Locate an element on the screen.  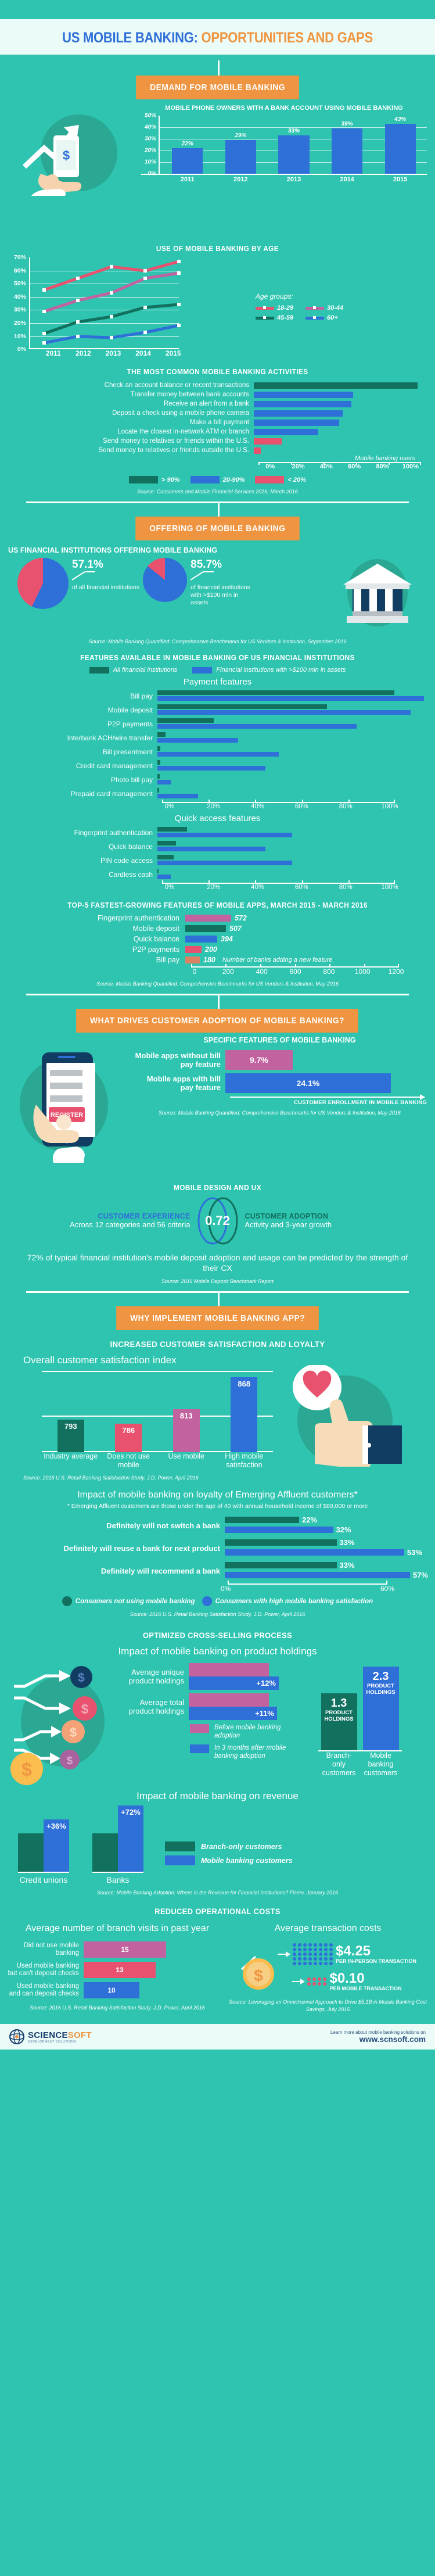
demand-bars: 22% 29% 33% 39% 43% is located at coordinates (294, 145).